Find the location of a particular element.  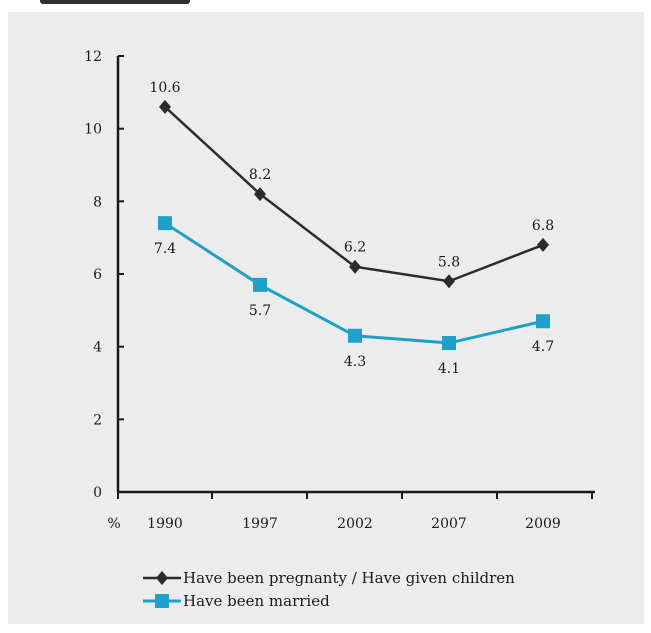

data-label: 6.8 is located at coordinates (543, 226).